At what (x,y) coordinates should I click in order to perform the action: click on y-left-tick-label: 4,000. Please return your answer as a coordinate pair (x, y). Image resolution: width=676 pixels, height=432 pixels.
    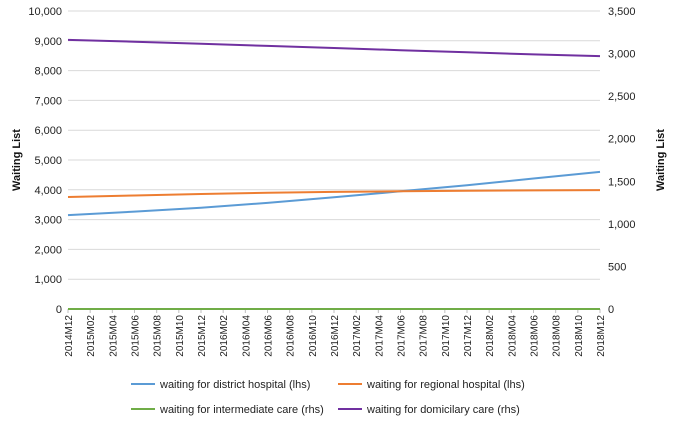
    Looking at the image, I should click on (48, 191).